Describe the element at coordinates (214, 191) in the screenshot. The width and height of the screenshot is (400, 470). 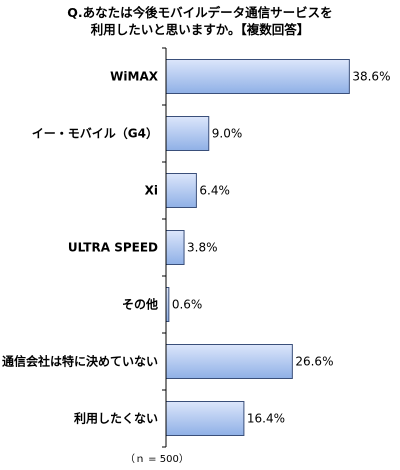
I see `value-label: 6.4%` at that location.